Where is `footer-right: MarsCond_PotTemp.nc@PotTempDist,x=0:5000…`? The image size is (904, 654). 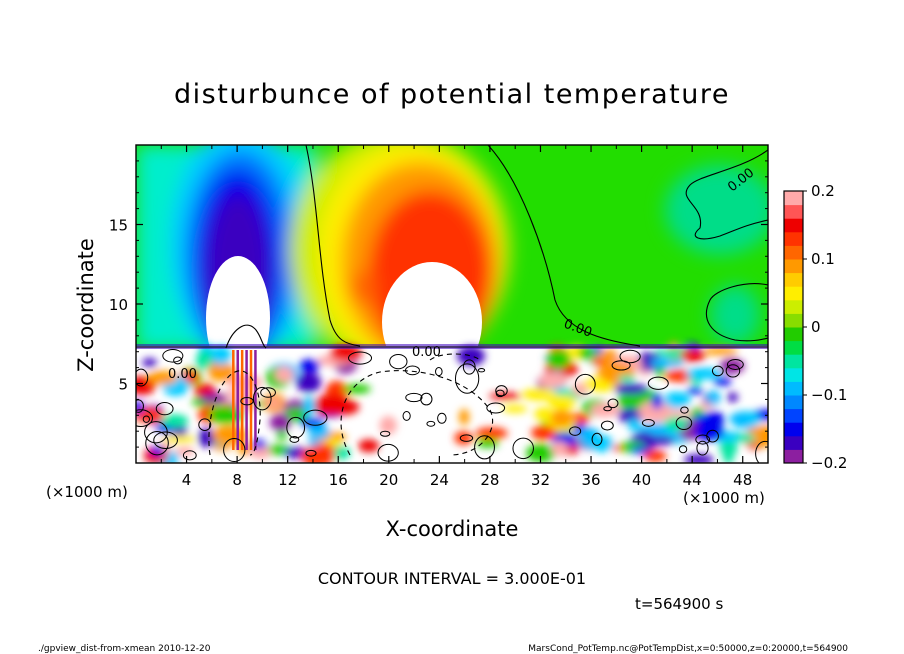 footer-right: MarsCond_PotTemp.nc@PotTempDist,x=0:5000… is located at coordinates (688, 649).